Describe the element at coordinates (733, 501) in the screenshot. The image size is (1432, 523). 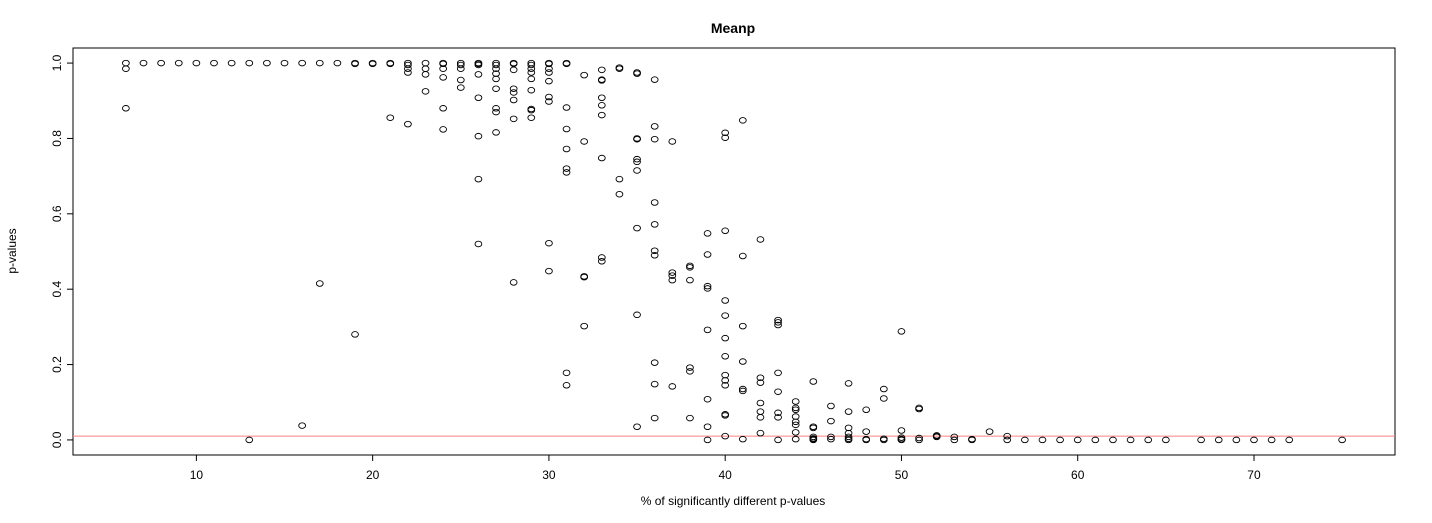
I see `x-axis-label: % of significantly different p-values` at that location.